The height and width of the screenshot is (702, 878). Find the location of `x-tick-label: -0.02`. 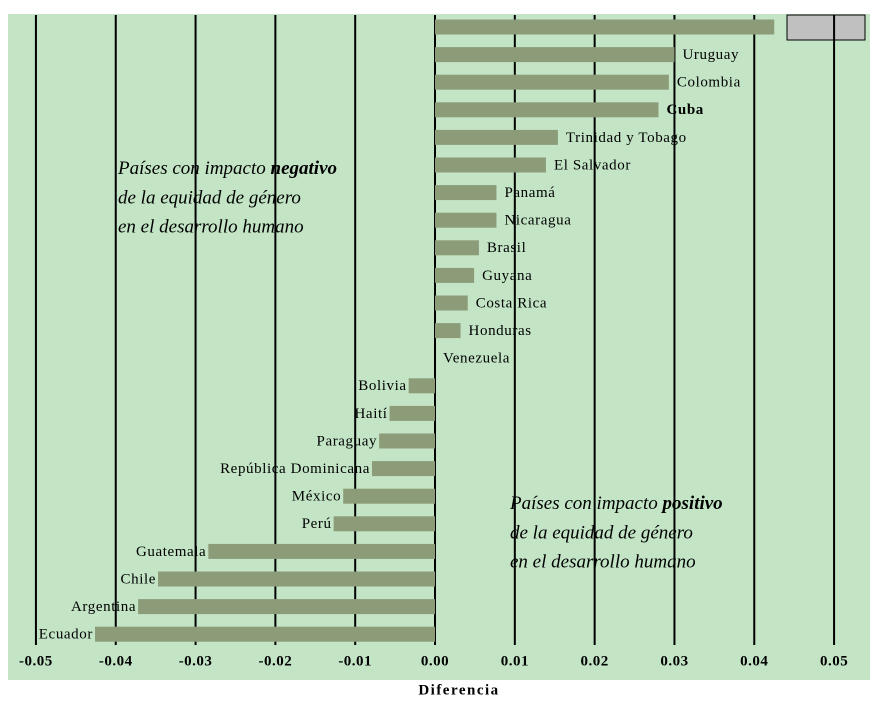

x-tick-label: -0.02 is located at coordinates (276, 661).